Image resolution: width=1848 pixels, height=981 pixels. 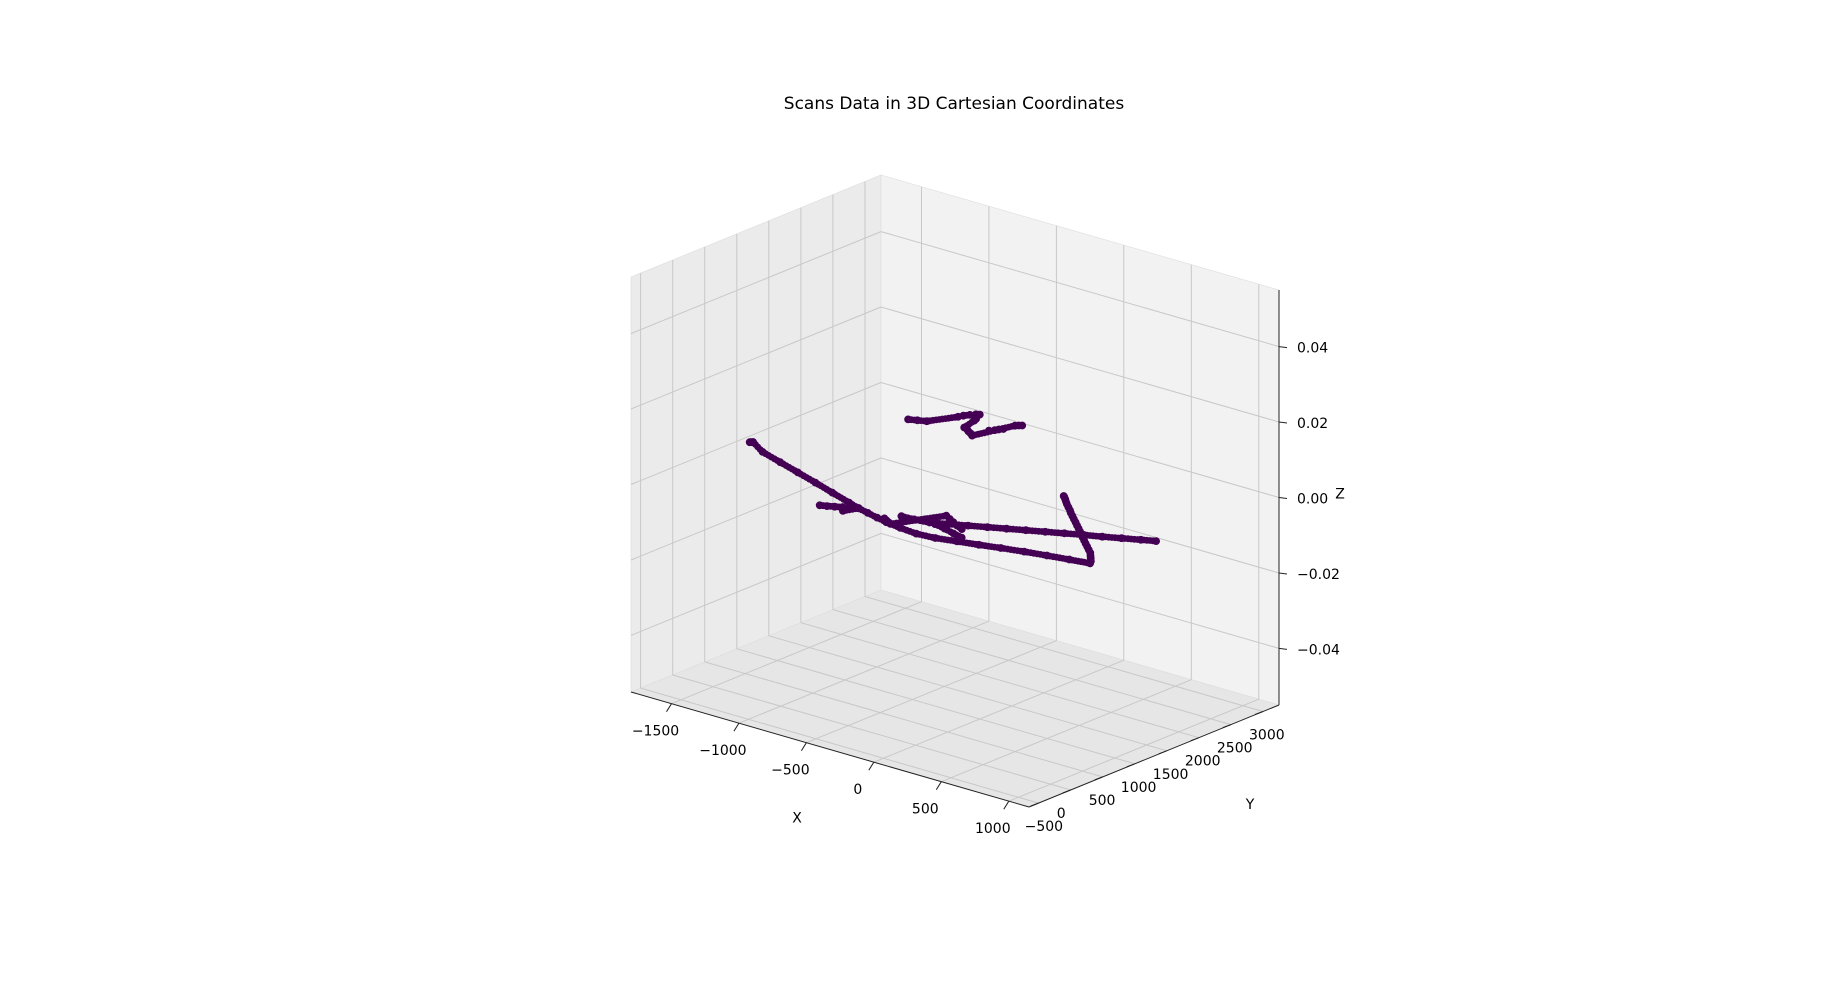 What do you see at coordinates (1235, 749) in the screenshot?
I see `y-tick-label: 2500` at bounding box center [1235, 749].